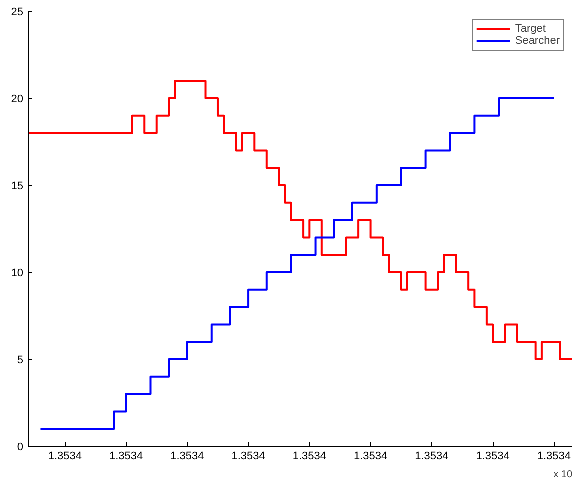  Describe the element at coordinates (17, 100) in the screenshot. I see `y-tick-label: 20` at that location.